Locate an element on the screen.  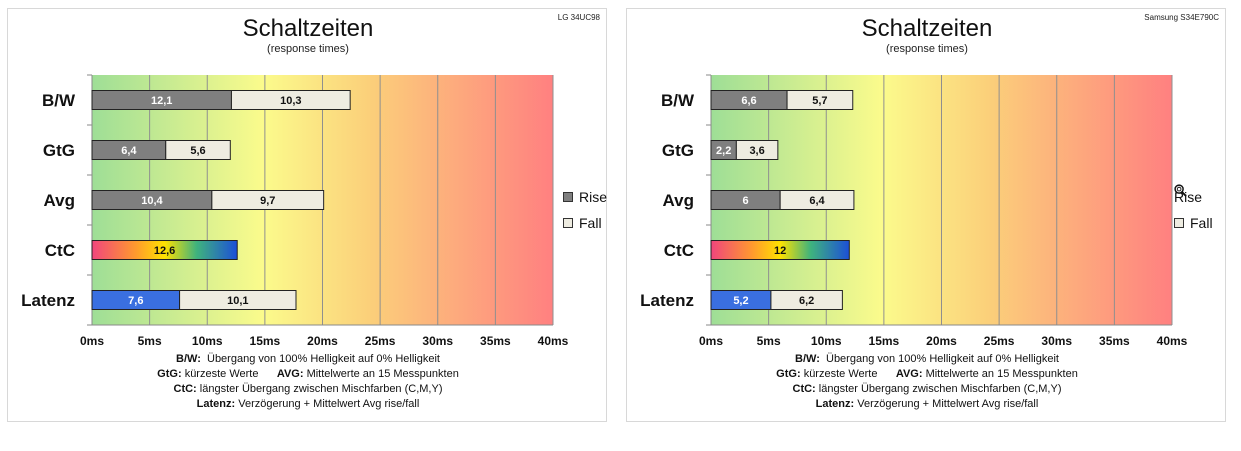
fall-bar-value-label: 6,2 is located at coordinates (806, 301).